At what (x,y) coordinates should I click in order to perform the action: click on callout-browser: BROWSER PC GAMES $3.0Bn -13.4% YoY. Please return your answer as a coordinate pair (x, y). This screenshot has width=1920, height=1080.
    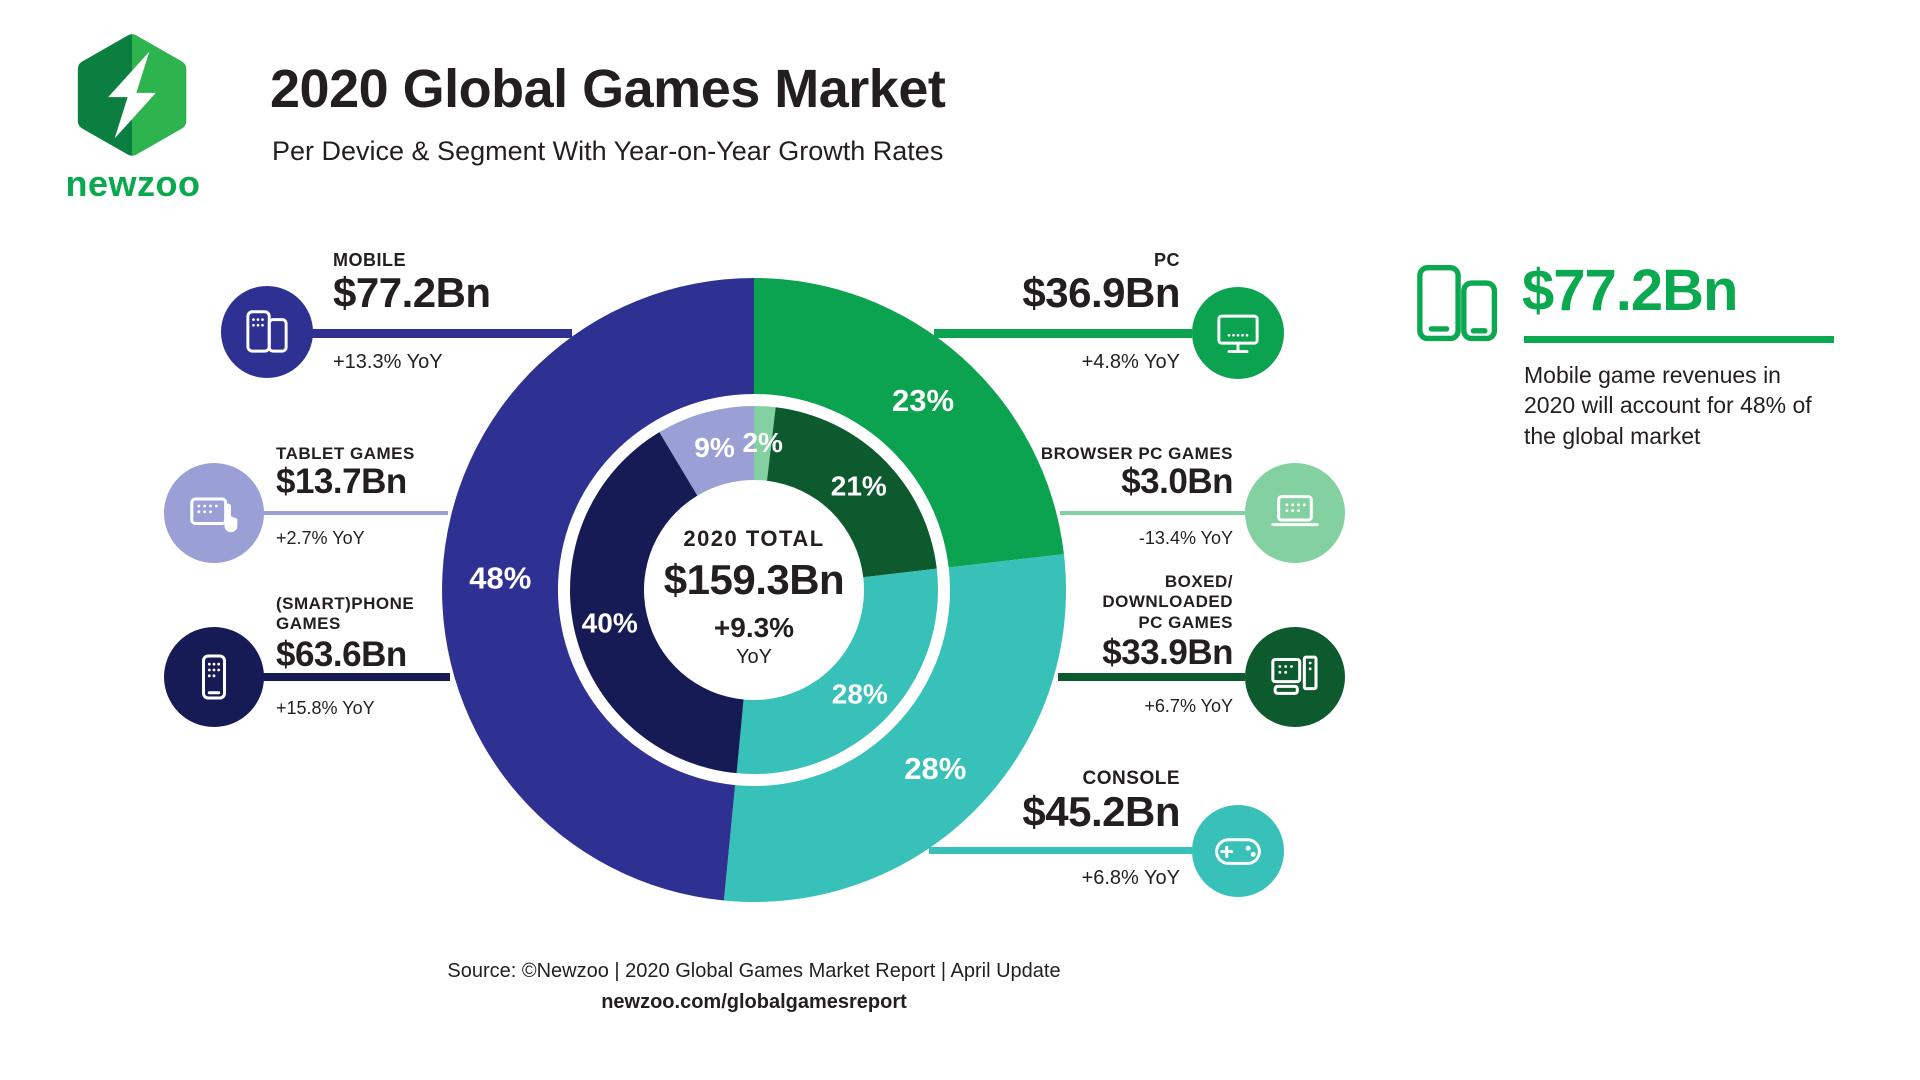
    Looking at the image, I should click on (1123, 496).